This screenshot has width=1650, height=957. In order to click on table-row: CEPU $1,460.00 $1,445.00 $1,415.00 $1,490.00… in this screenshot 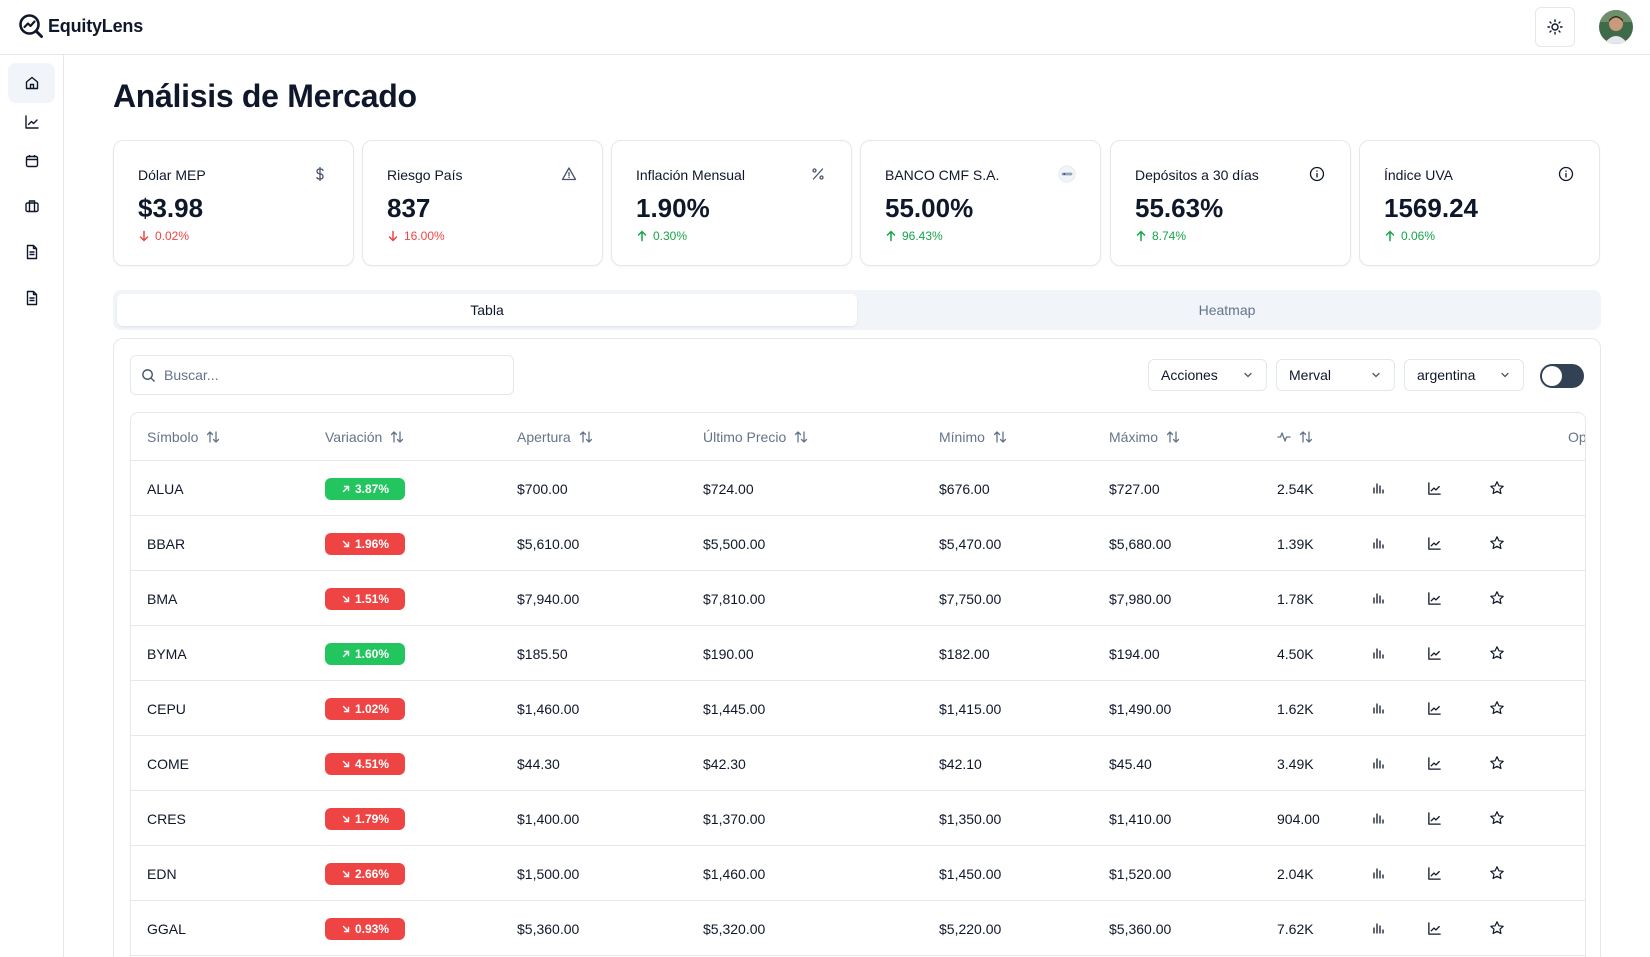, I will do `click(858, 708)`.